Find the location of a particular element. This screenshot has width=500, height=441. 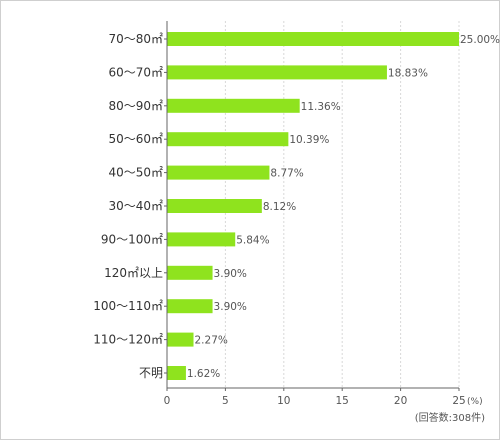

value-label: 11.36% is located at coordinates (321, 107).